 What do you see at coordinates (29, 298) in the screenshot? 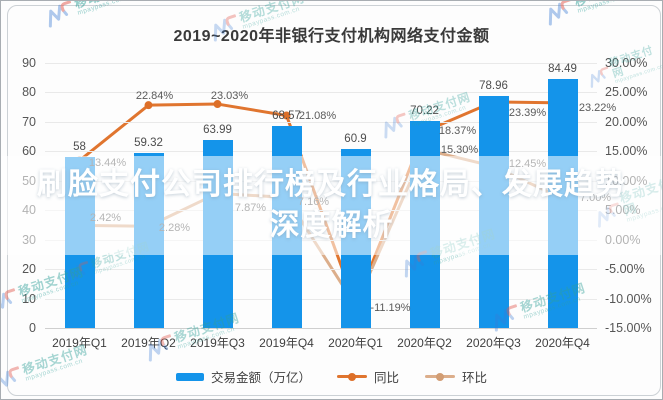
I see `y-axis-left-tick-label: 10` at bounding box center [29, 298].